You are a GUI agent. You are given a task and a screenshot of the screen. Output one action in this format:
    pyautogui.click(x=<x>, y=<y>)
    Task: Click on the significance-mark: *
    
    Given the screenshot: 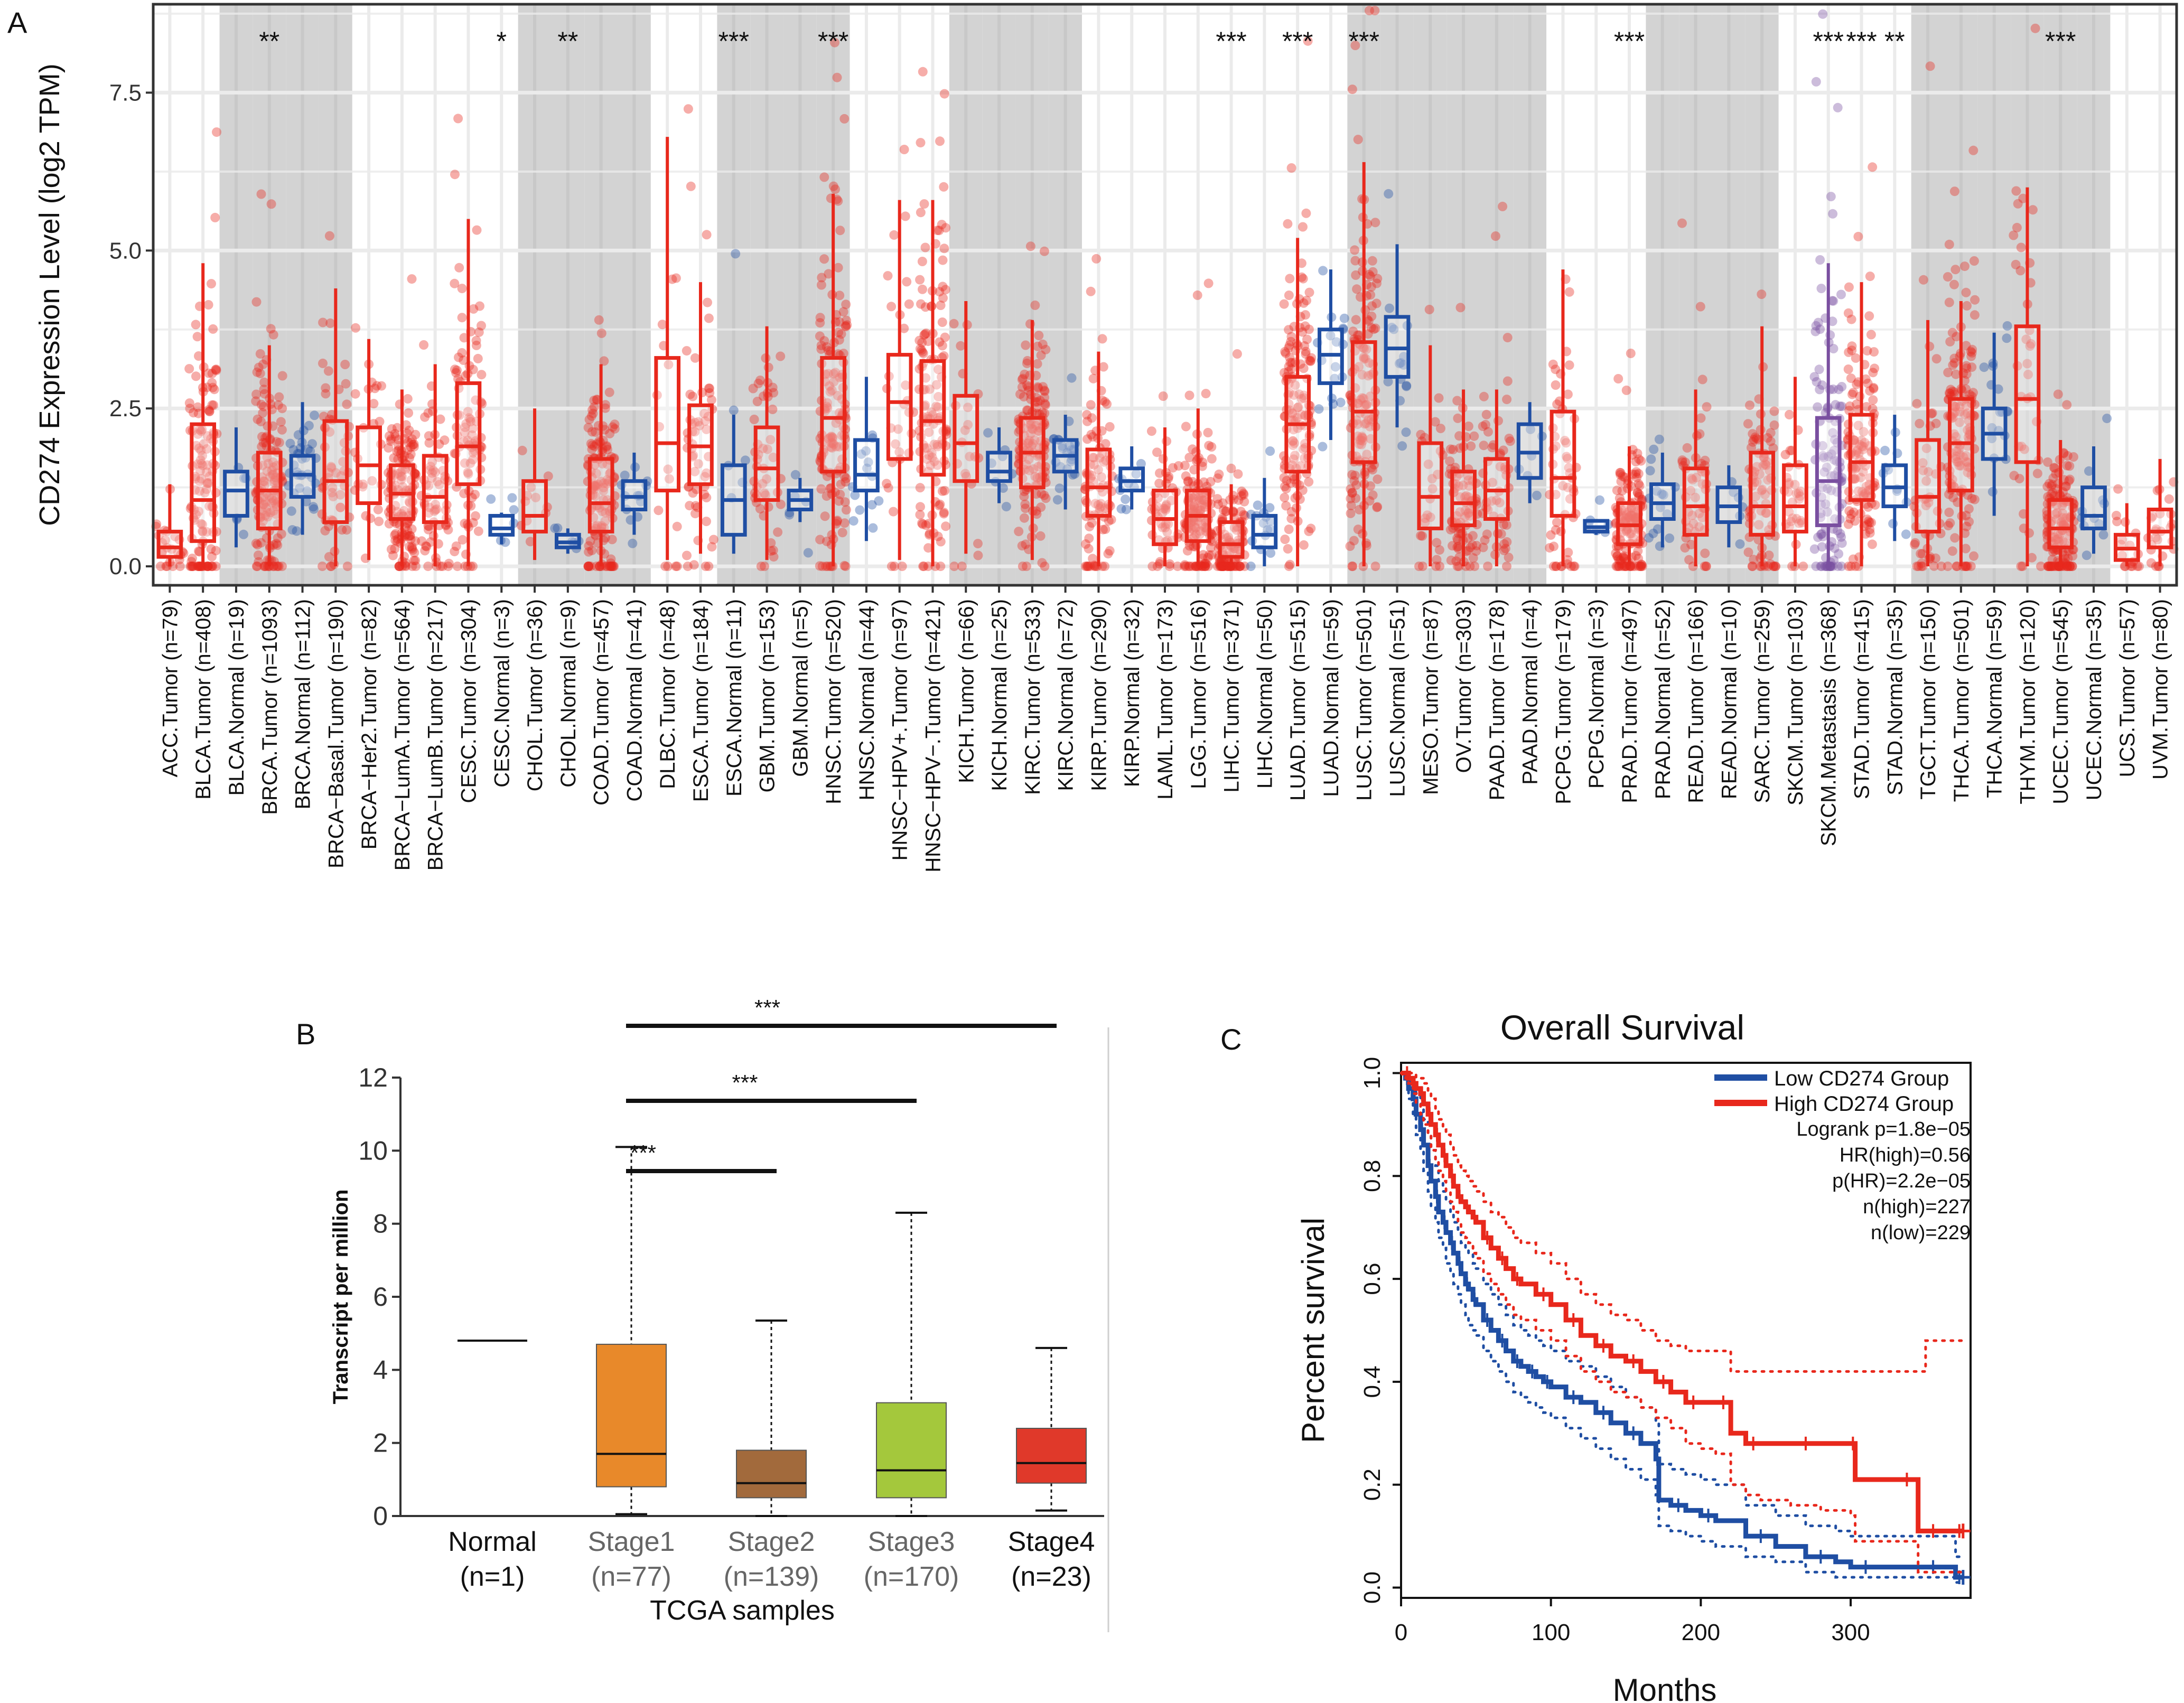 What is the action you would take?
    pyautogui.click(x=502, y=41)
    